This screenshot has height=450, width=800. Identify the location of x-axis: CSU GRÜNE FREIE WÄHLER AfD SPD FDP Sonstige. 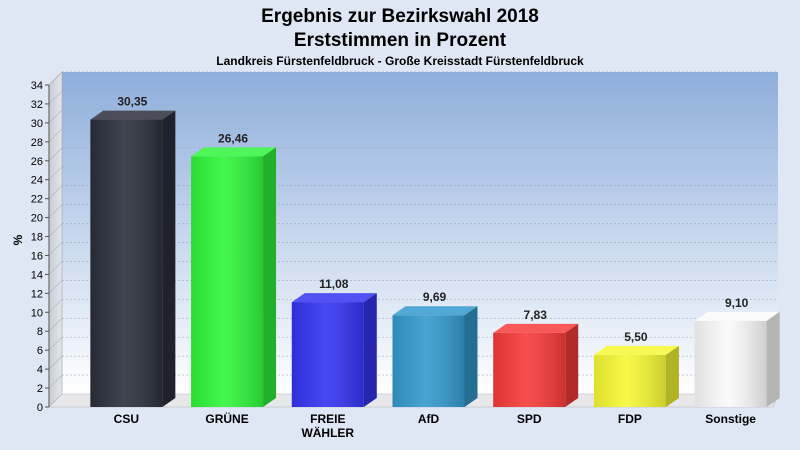
(435, 425).